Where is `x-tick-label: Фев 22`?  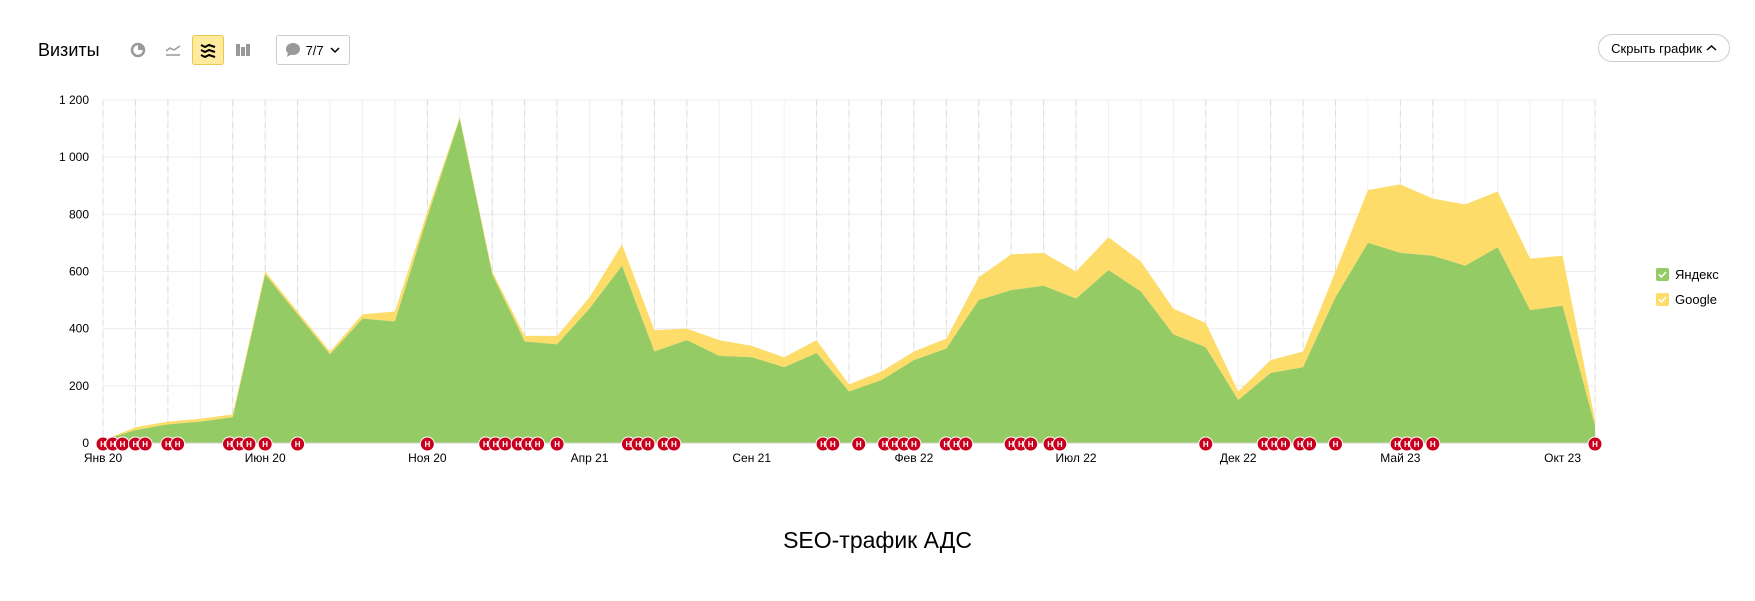 x-tick-label: Фев 22 is located at coordinates (913, 458).